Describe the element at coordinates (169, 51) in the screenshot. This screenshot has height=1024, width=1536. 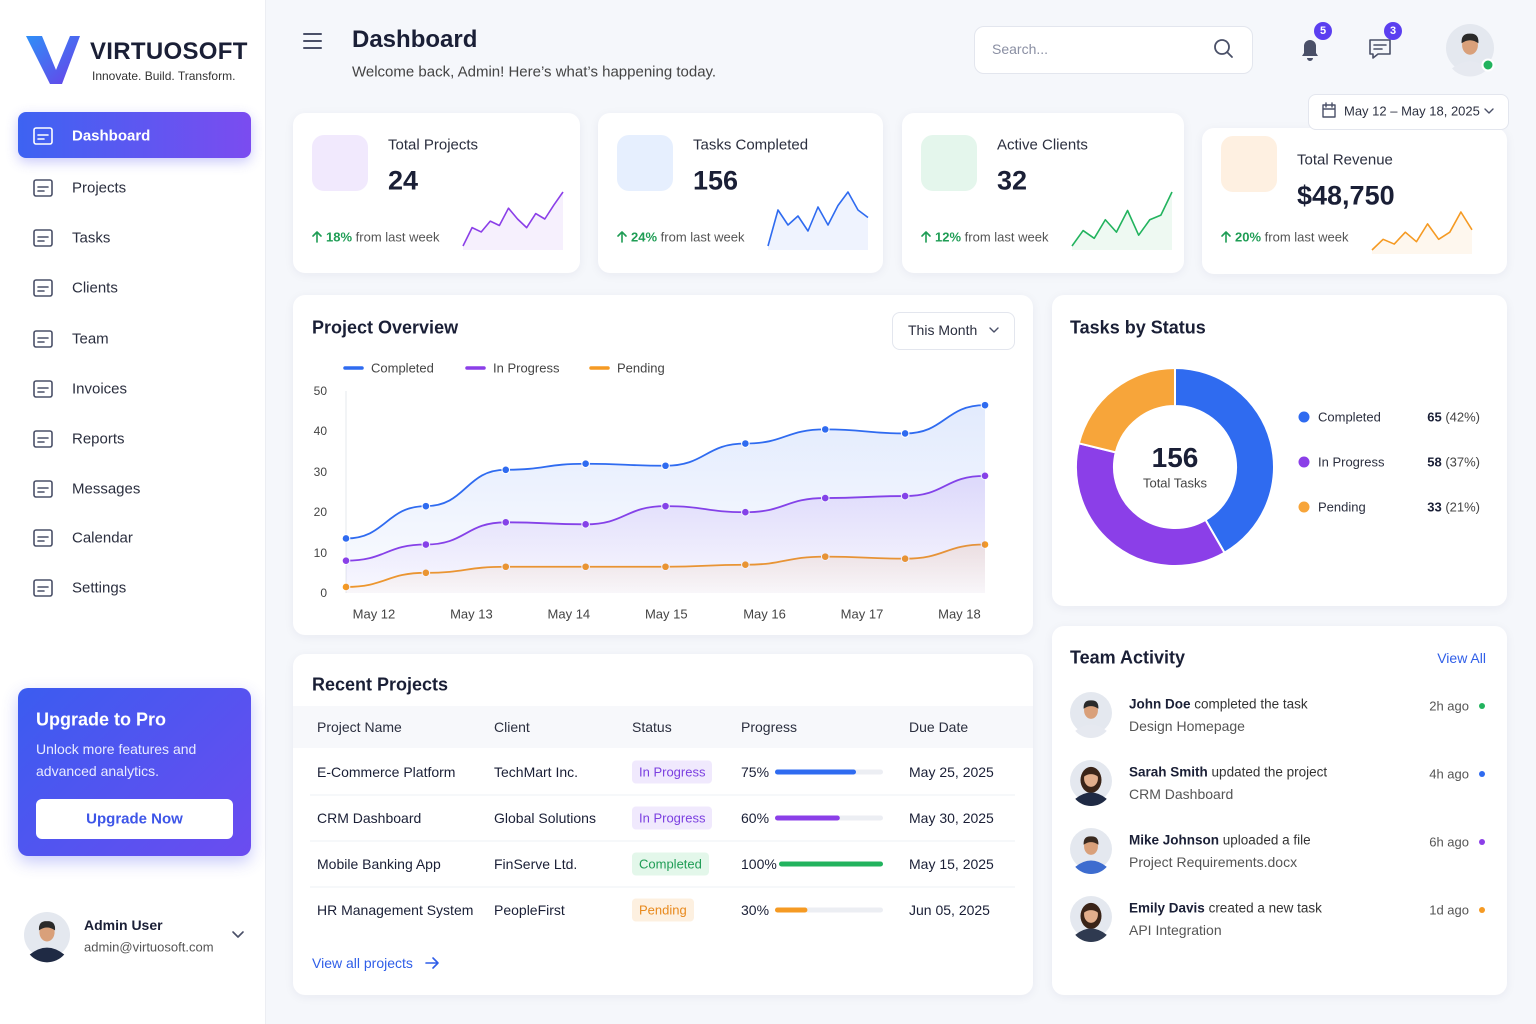
I see `brand-name: VIRTUOSOFT` at that location.